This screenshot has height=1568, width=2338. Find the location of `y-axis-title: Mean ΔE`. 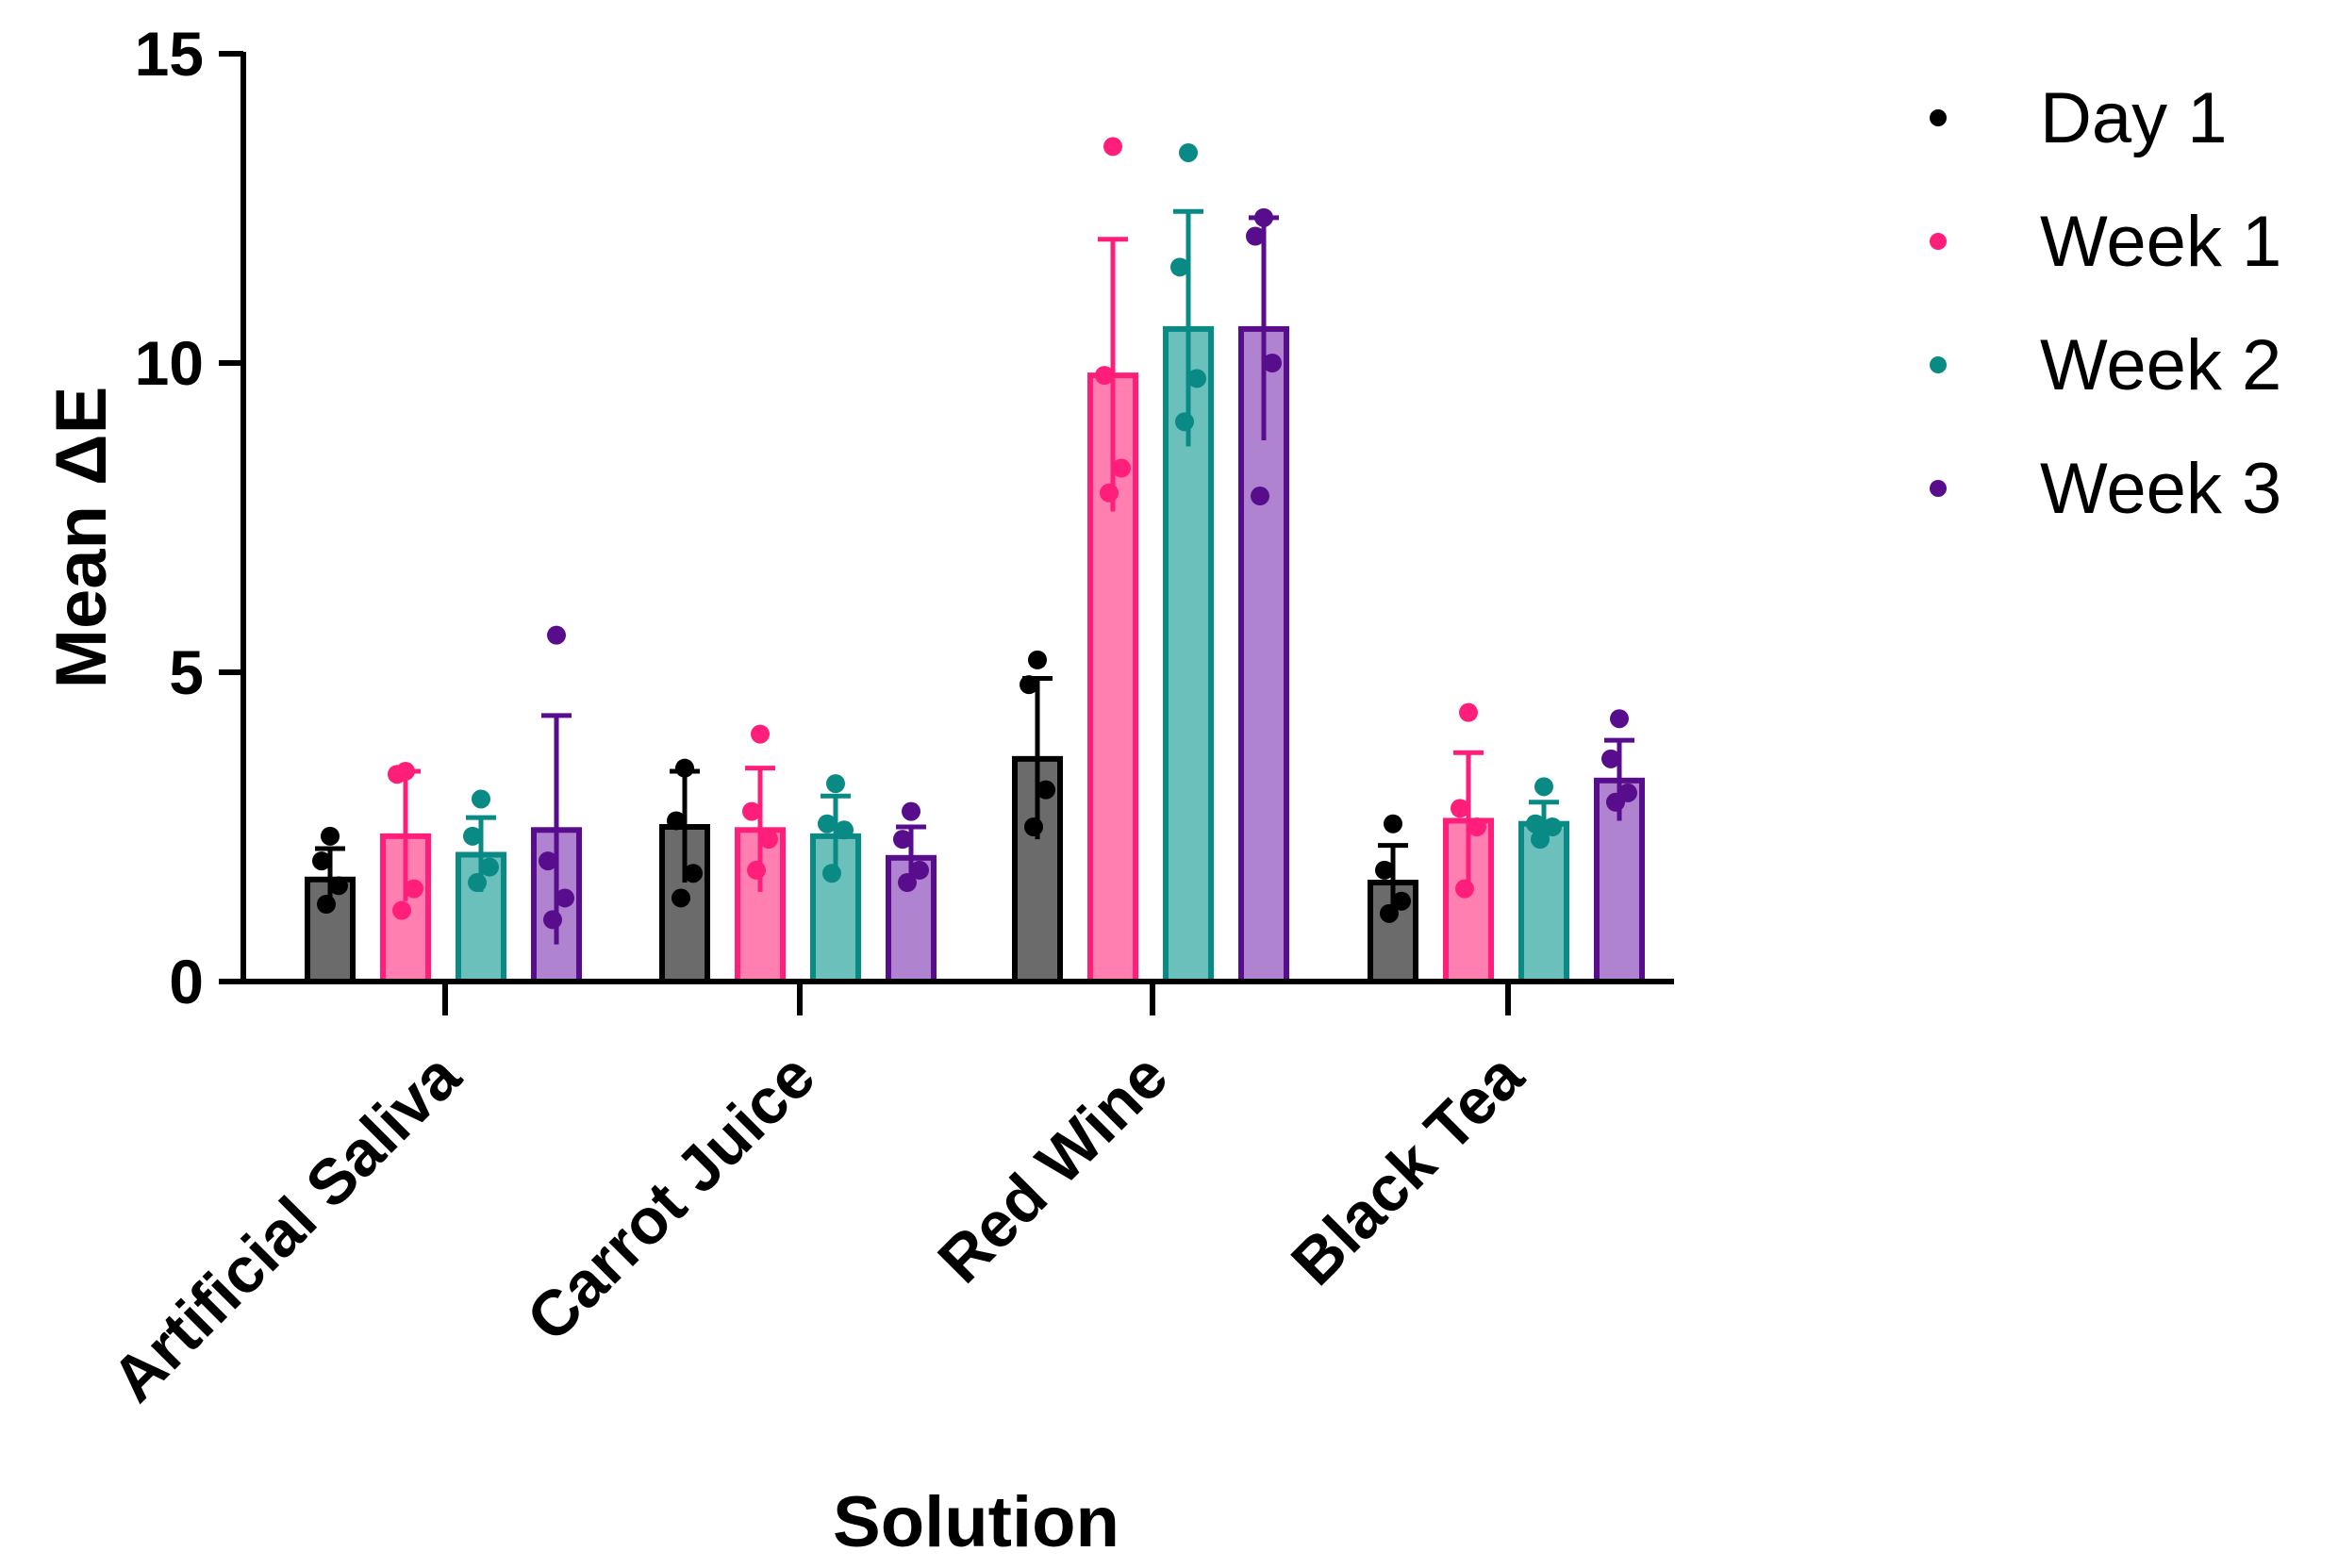

y-axis-title: Mean ΔE is located at coordinates (81, 538).